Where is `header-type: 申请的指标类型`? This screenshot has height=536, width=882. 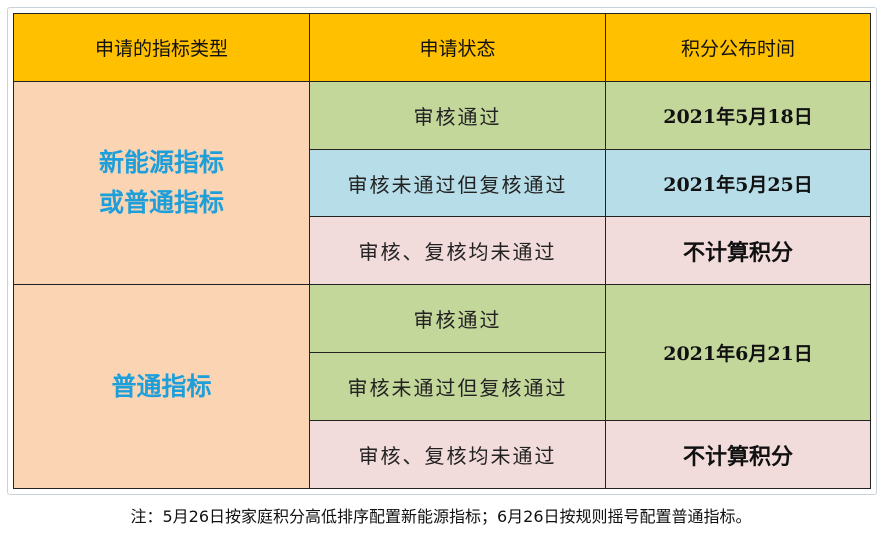 header-type: 申请的指标类型 is located at coordinates (162, 48).